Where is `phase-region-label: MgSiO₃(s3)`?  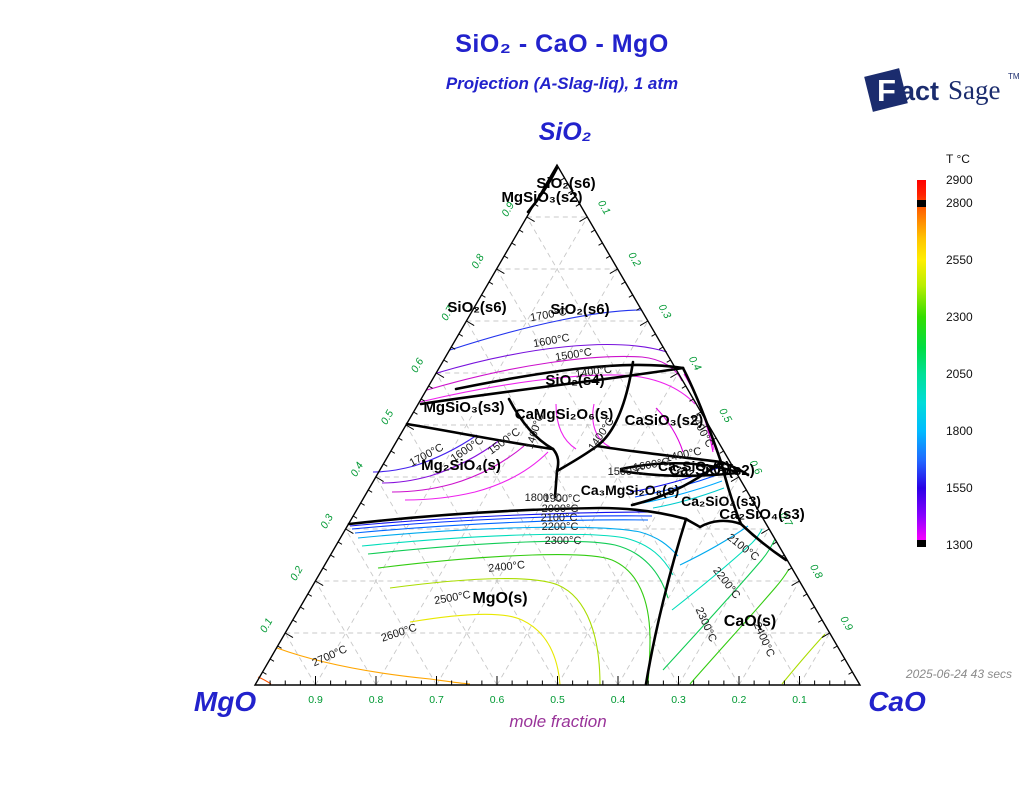 phase-region-label: MgSiO₃(s3) is located at coordinates (463, 407).